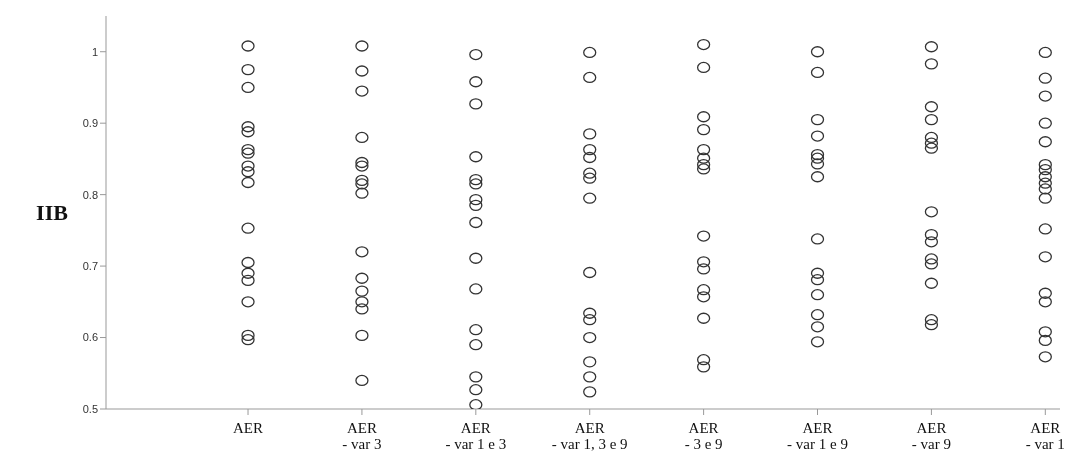 This screenshot has width=1071, height=456. What do you see at coordinates (931, 436) in the screenshot?
I see `x-tick-label: AER - var 9` at bounding box center [931, 436].